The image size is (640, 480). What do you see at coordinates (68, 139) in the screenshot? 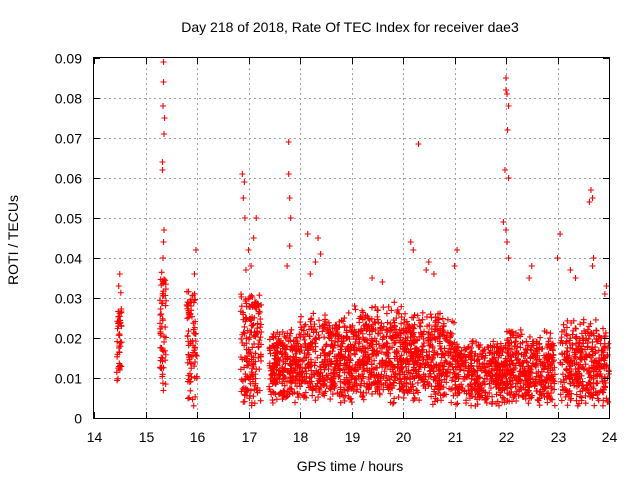
I see `y-tick-label: 0.07` at bounding box center [68, 139].